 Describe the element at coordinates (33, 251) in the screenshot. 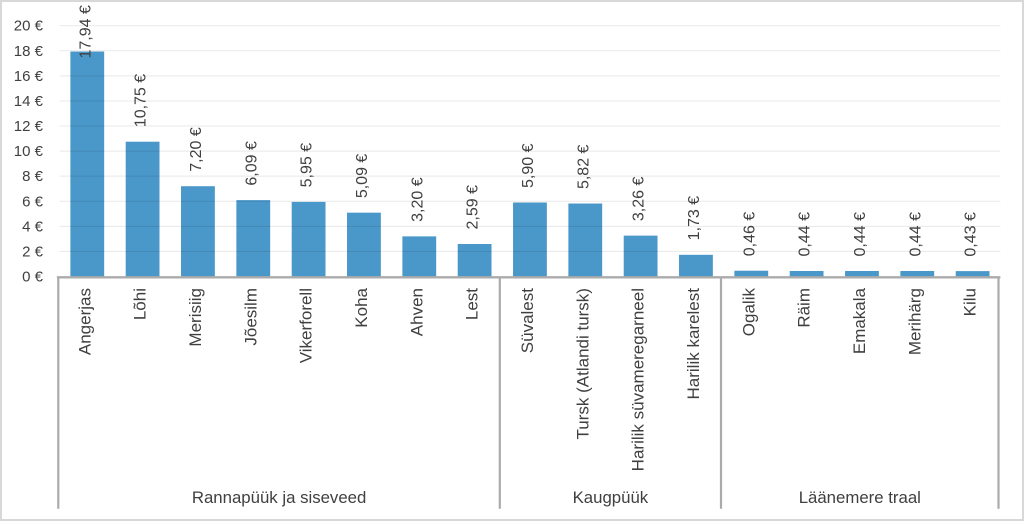

I see `svg-text: 2 €` at that location.